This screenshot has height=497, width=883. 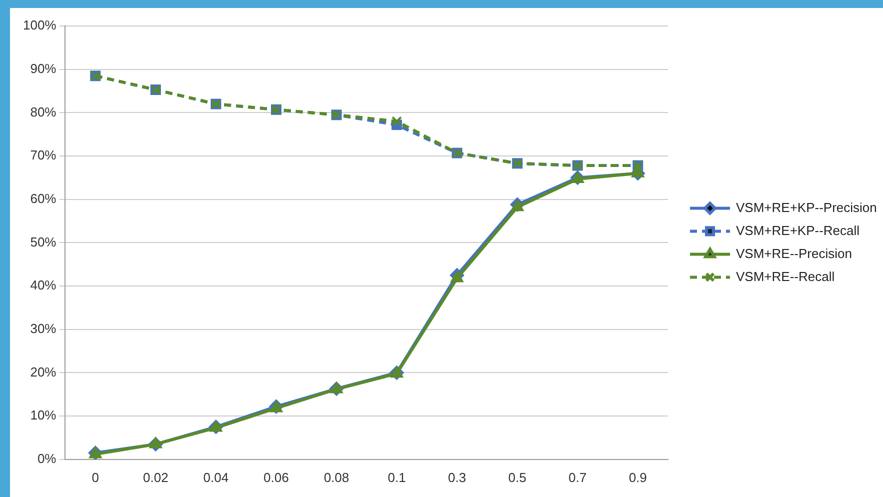 What do you see at coordinates (40, 25) in the screenshot?
I see `y-tick-label: 100%` at bounding box center [40, 25].